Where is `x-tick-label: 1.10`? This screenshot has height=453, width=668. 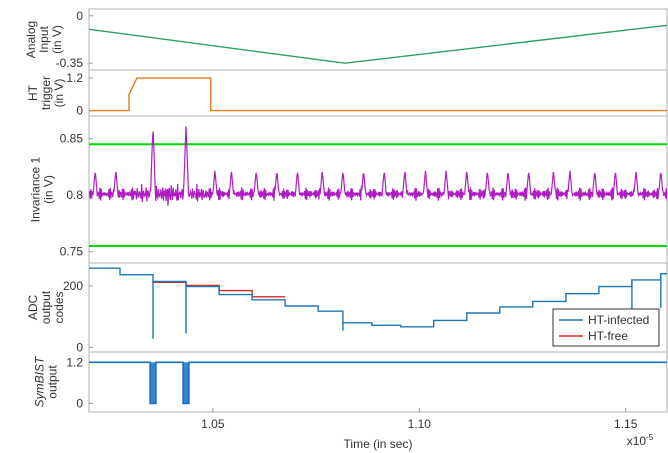 x-tick-label: 1.10 is located at coordinates (420, 424).